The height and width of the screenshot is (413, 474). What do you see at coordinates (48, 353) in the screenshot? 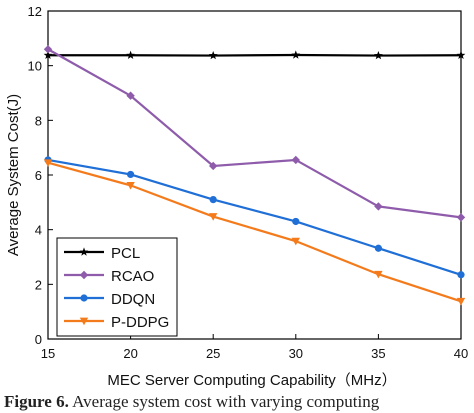
I see `x-tick-label: 15` at bounding box center [48, 353].